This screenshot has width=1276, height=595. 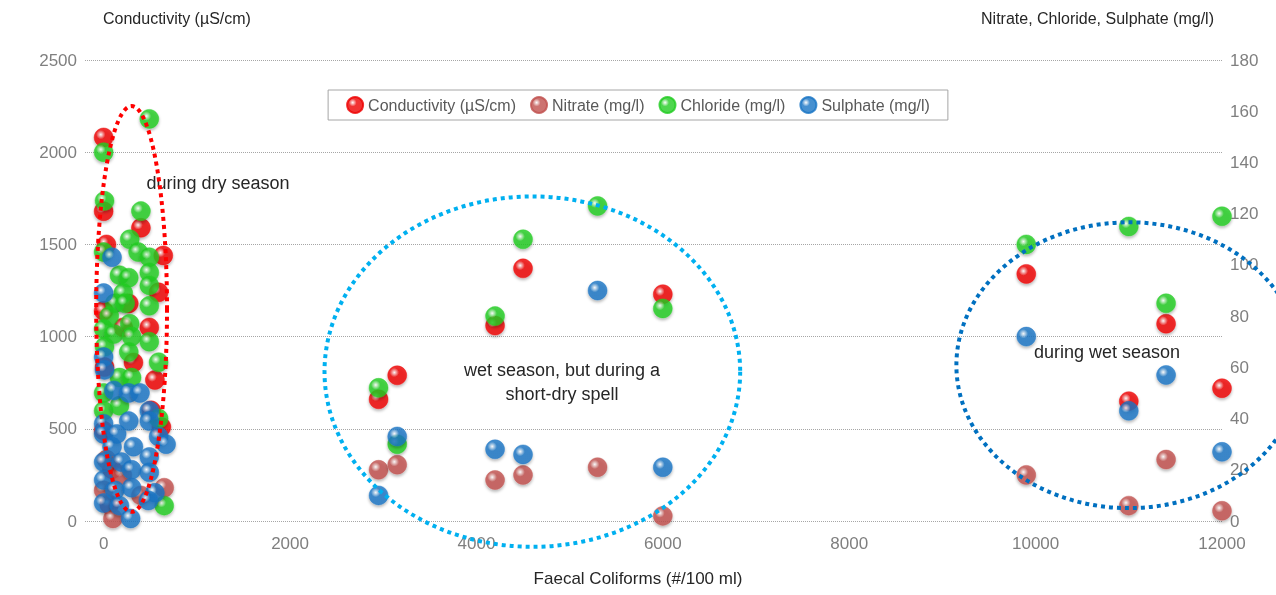 What do you see at coordinates (1239, 419) in the screenshot?
I see `y2-tick-label: 40` at bounding box center [1239, 419].